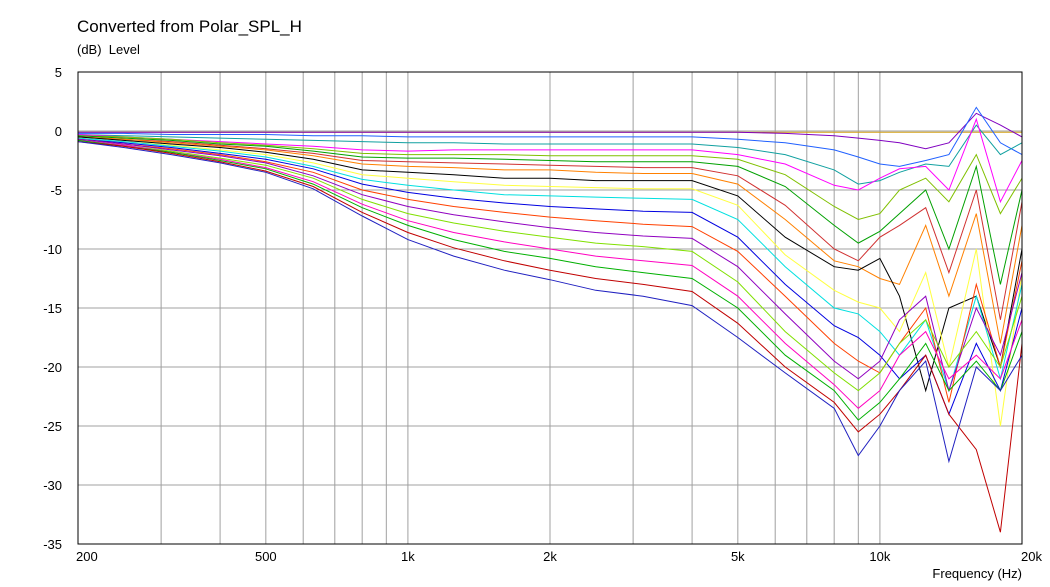 The image size is (1050, 587). Describe the element at coordinates (58, 72) in the screenshot. I see `y-tick-label: 5` at that location.